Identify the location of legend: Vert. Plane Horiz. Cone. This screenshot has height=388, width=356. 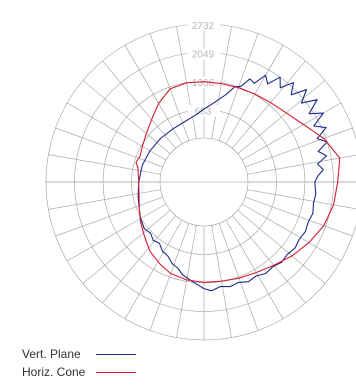
(79, 363).